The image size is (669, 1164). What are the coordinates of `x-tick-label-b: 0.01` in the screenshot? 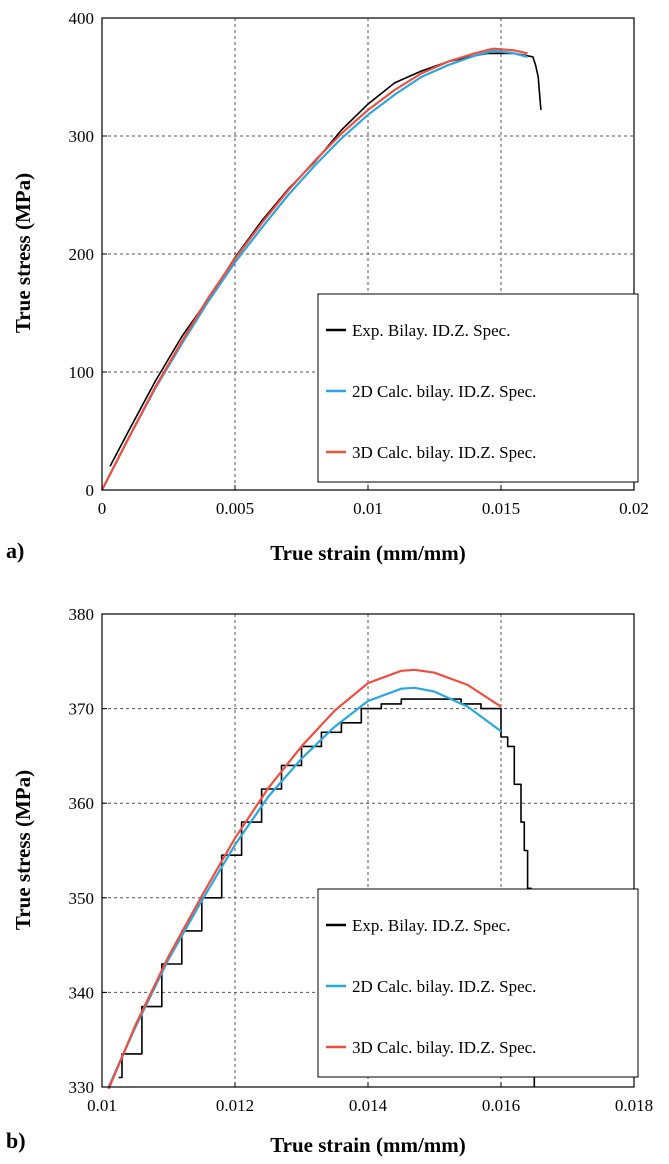 It's located at (102, 1105).